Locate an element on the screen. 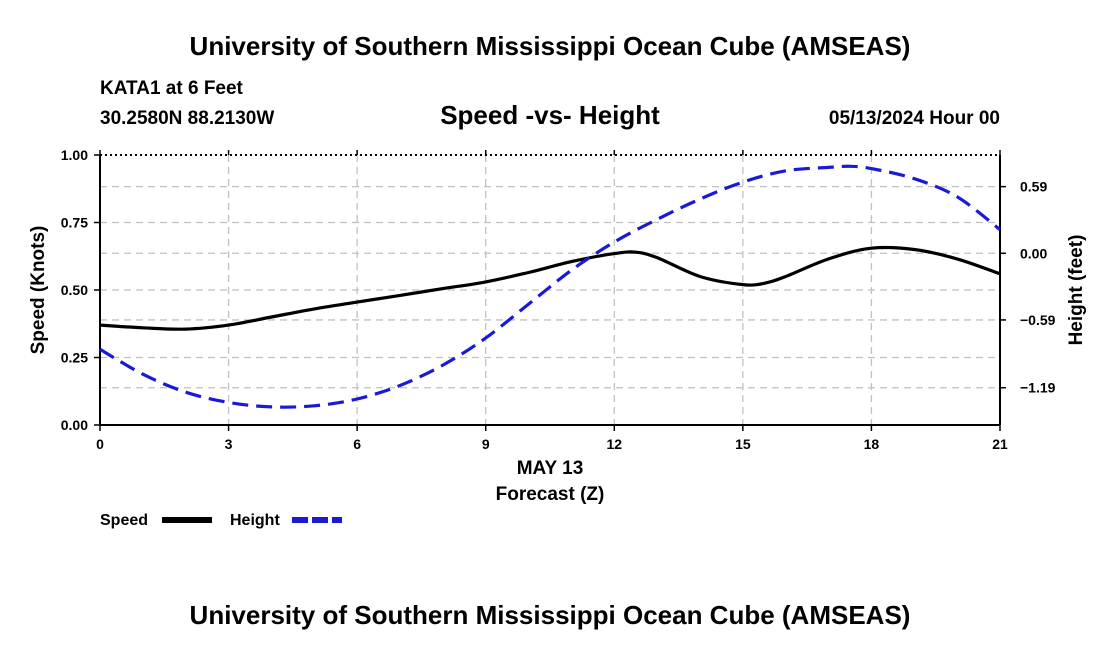 Image resolution: width=1100 pixels, height=650 pixels. speed-series-line is located at coordinates (550, 288).